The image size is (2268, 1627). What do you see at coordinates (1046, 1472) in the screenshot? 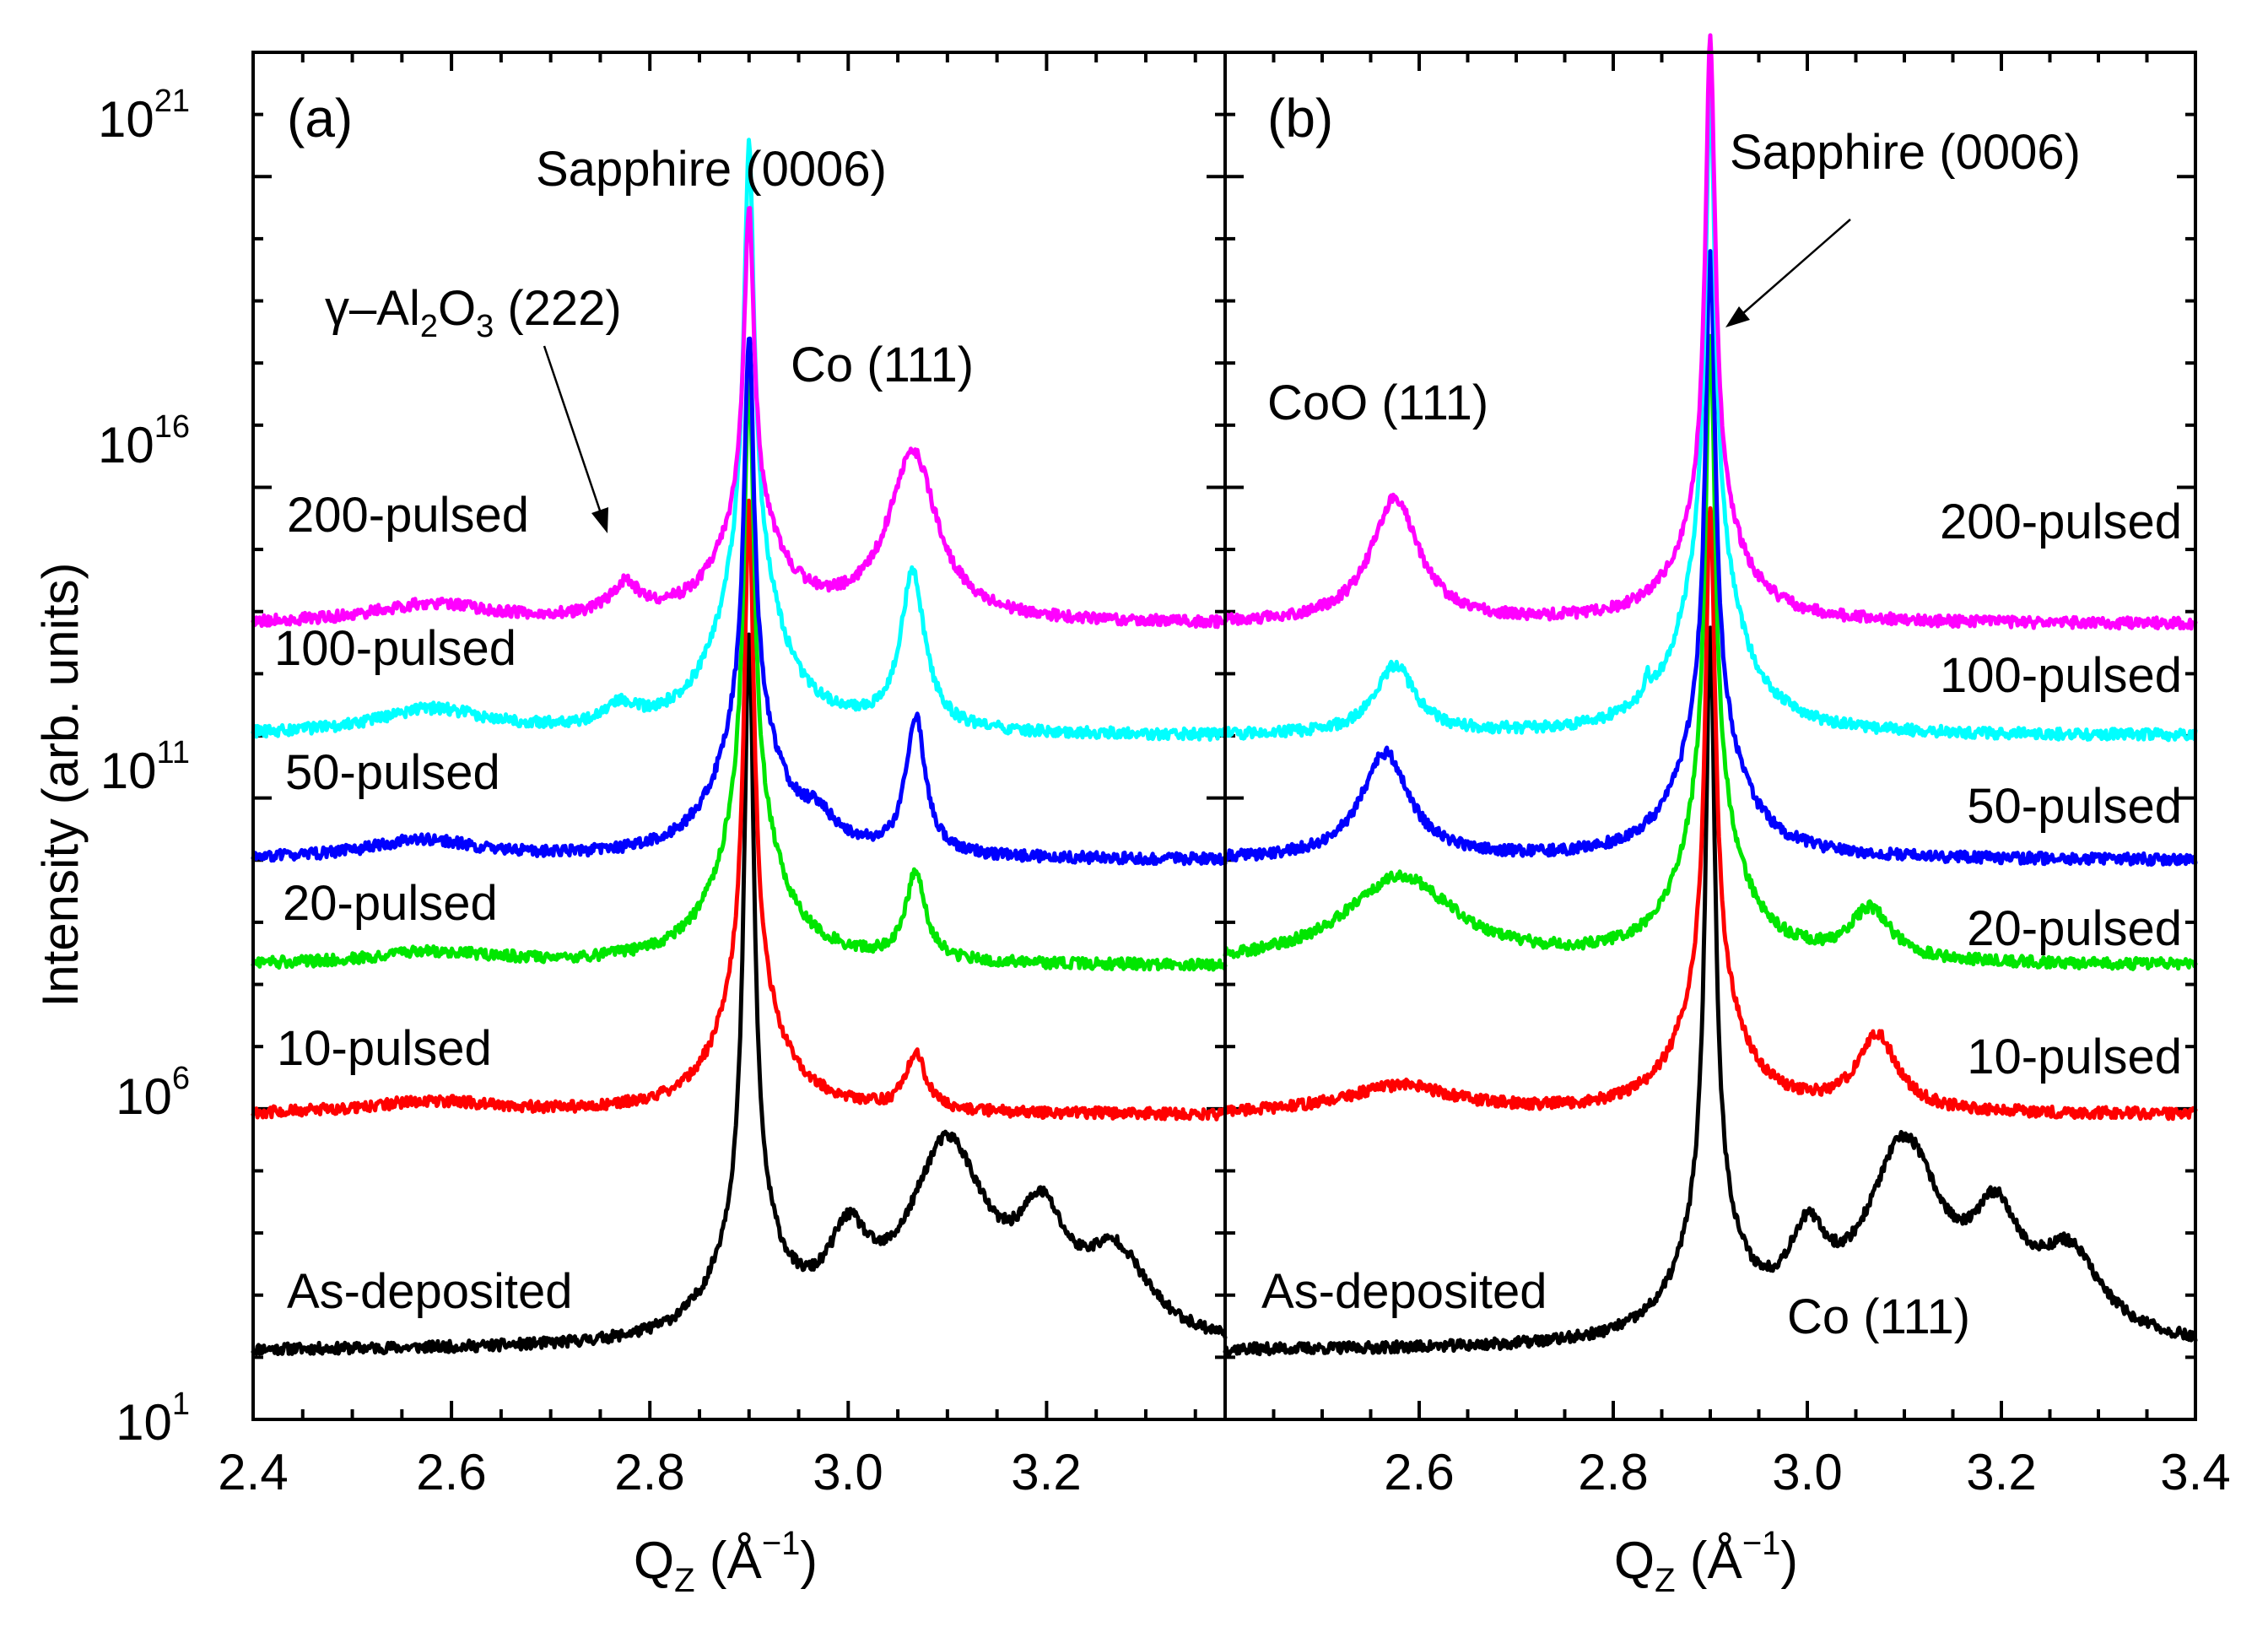
I see `panel-a-x-tick-label: 3.2` at bounding box center [1046, 1472].